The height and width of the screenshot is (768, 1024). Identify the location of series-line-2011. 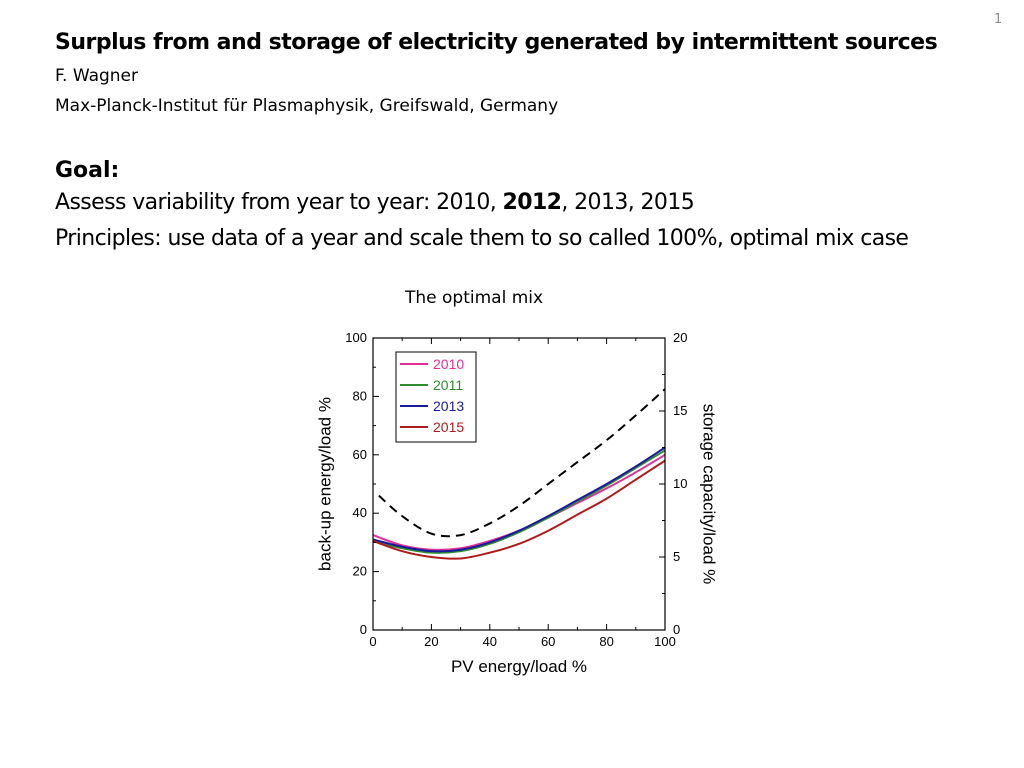
(519, 501).